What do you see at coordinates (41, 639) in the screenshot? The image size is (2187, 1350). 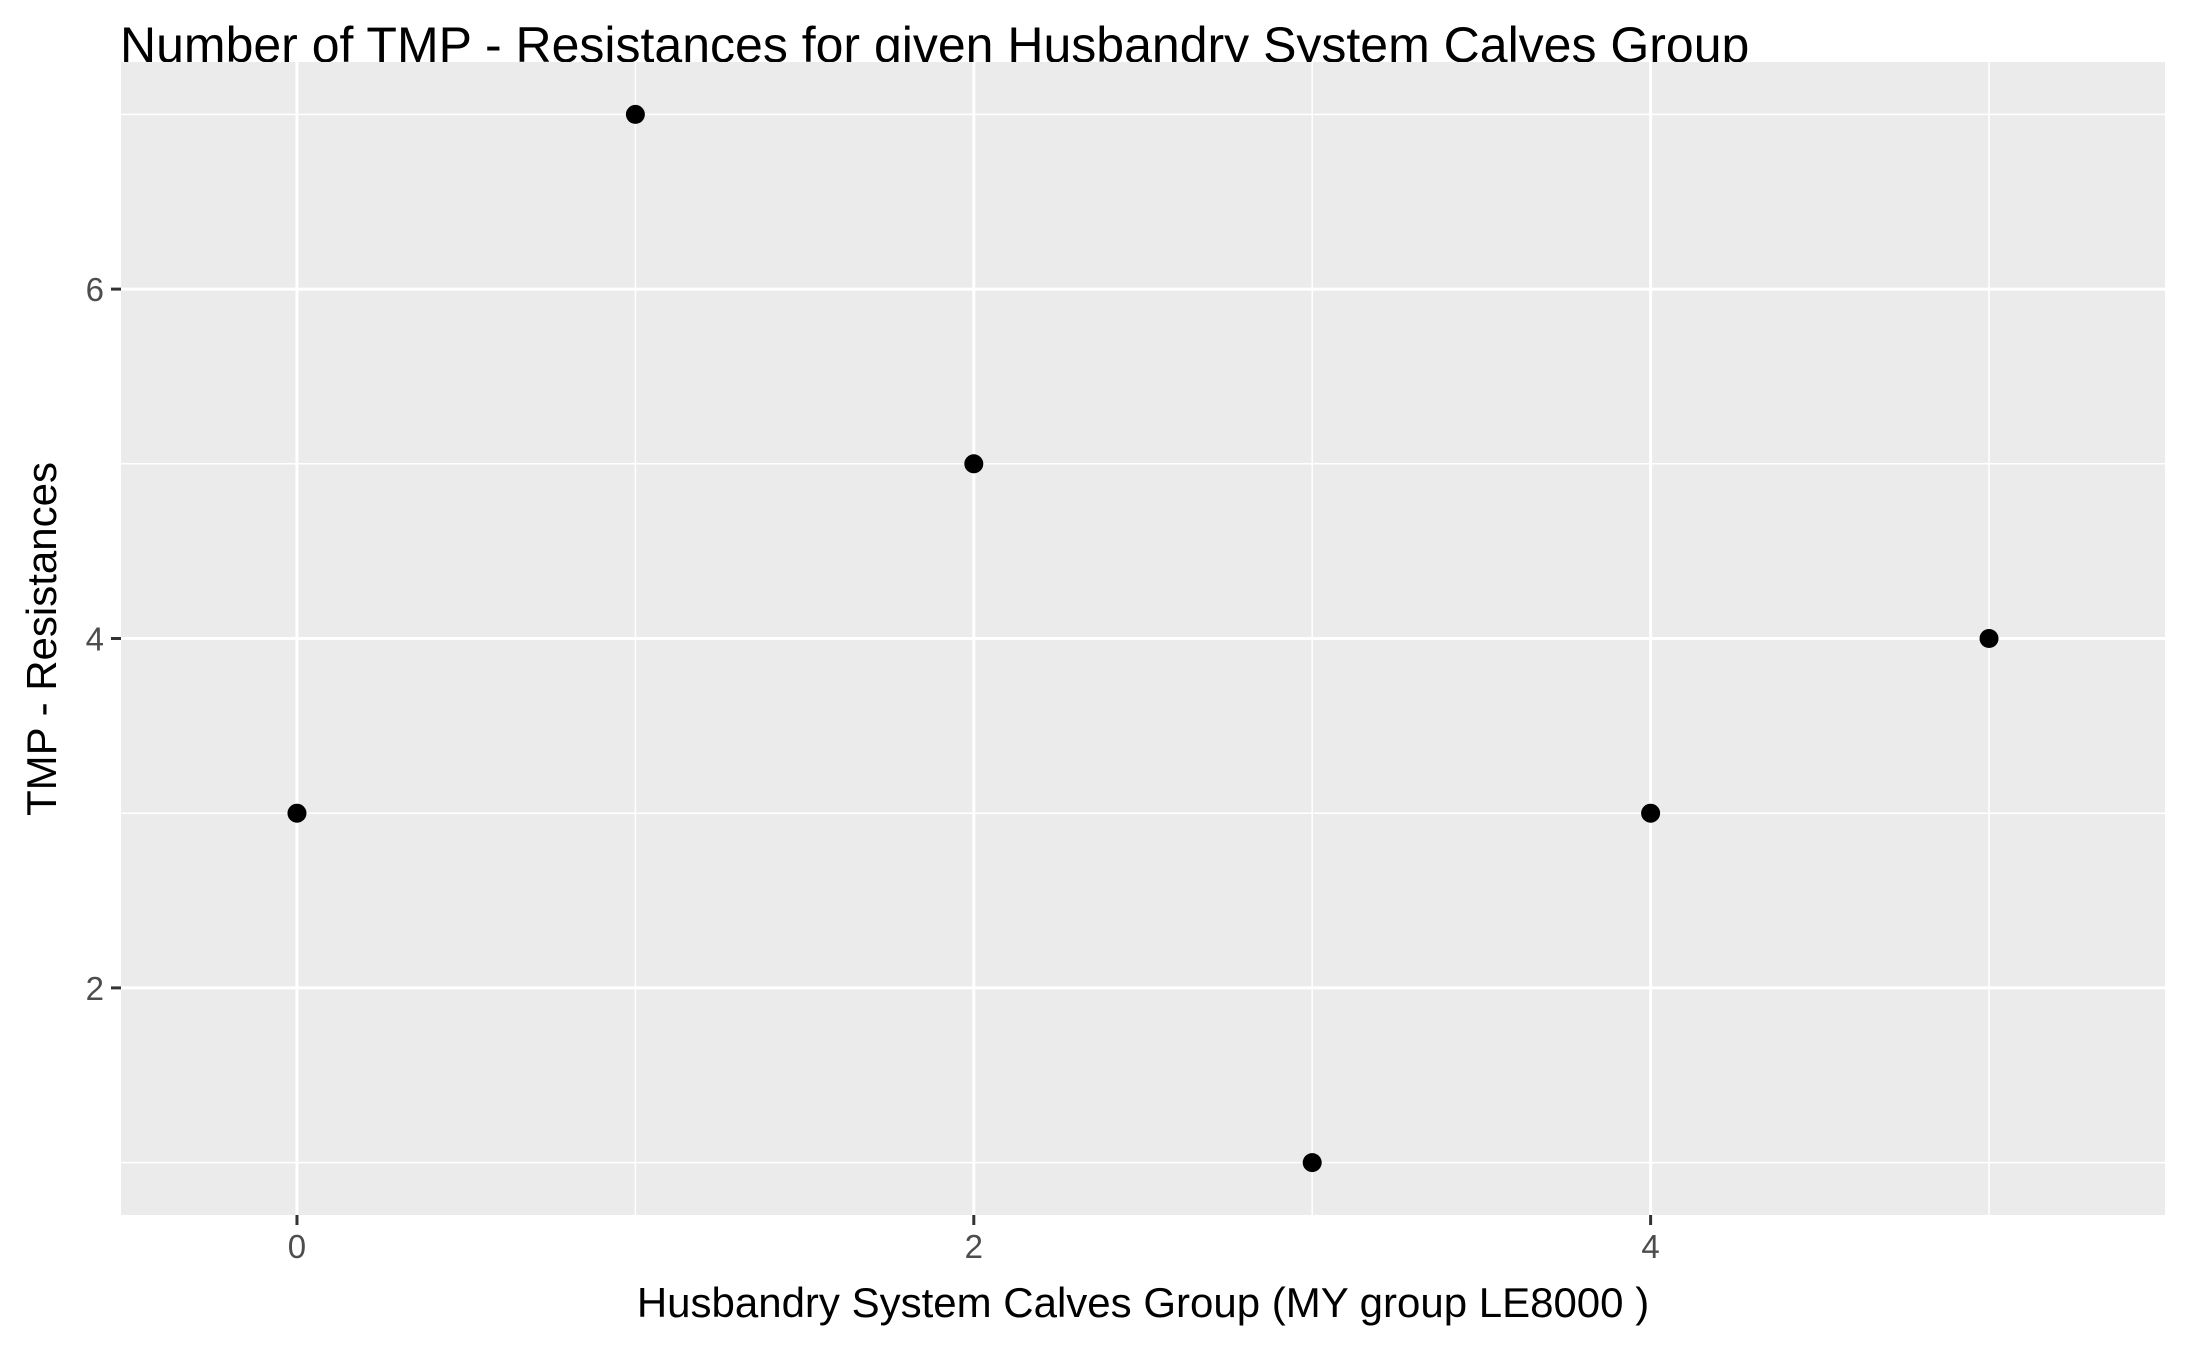 I see `y-axis-title: TMP - Resistances` at bounding box center [41, 639].